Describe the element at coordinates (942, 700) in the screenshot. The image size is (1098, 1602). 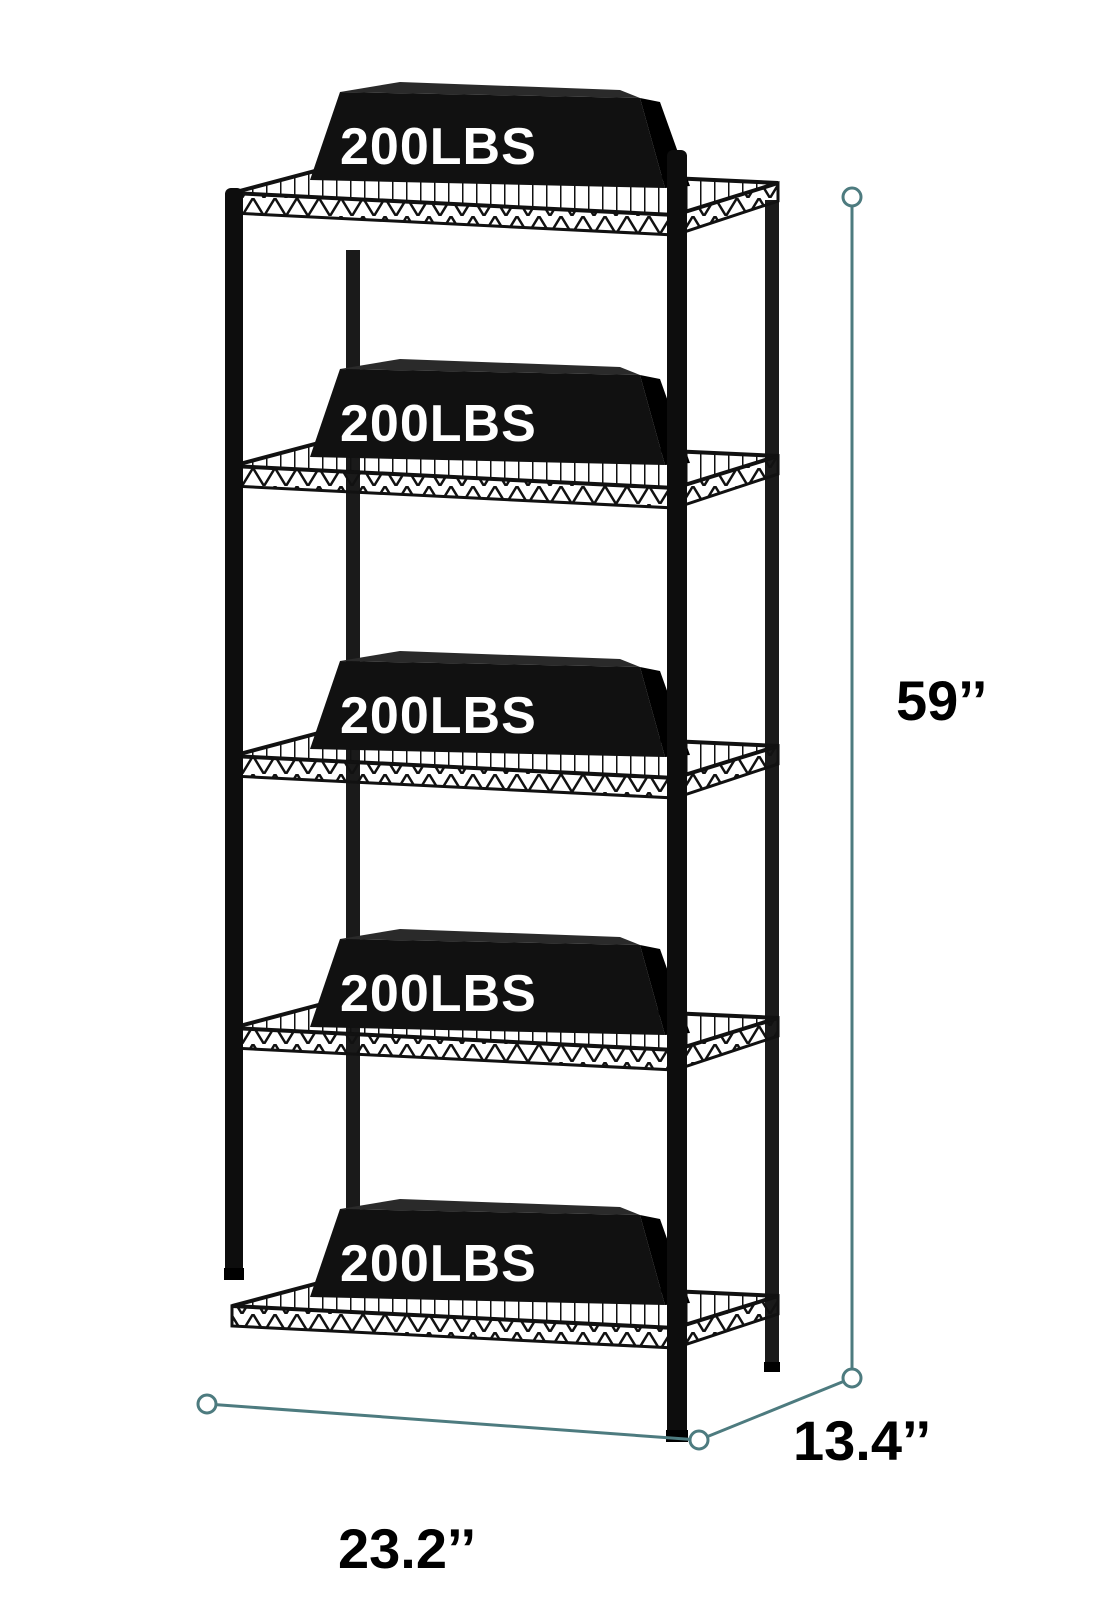
I see `height-dimension-label: 59’’` at that location.